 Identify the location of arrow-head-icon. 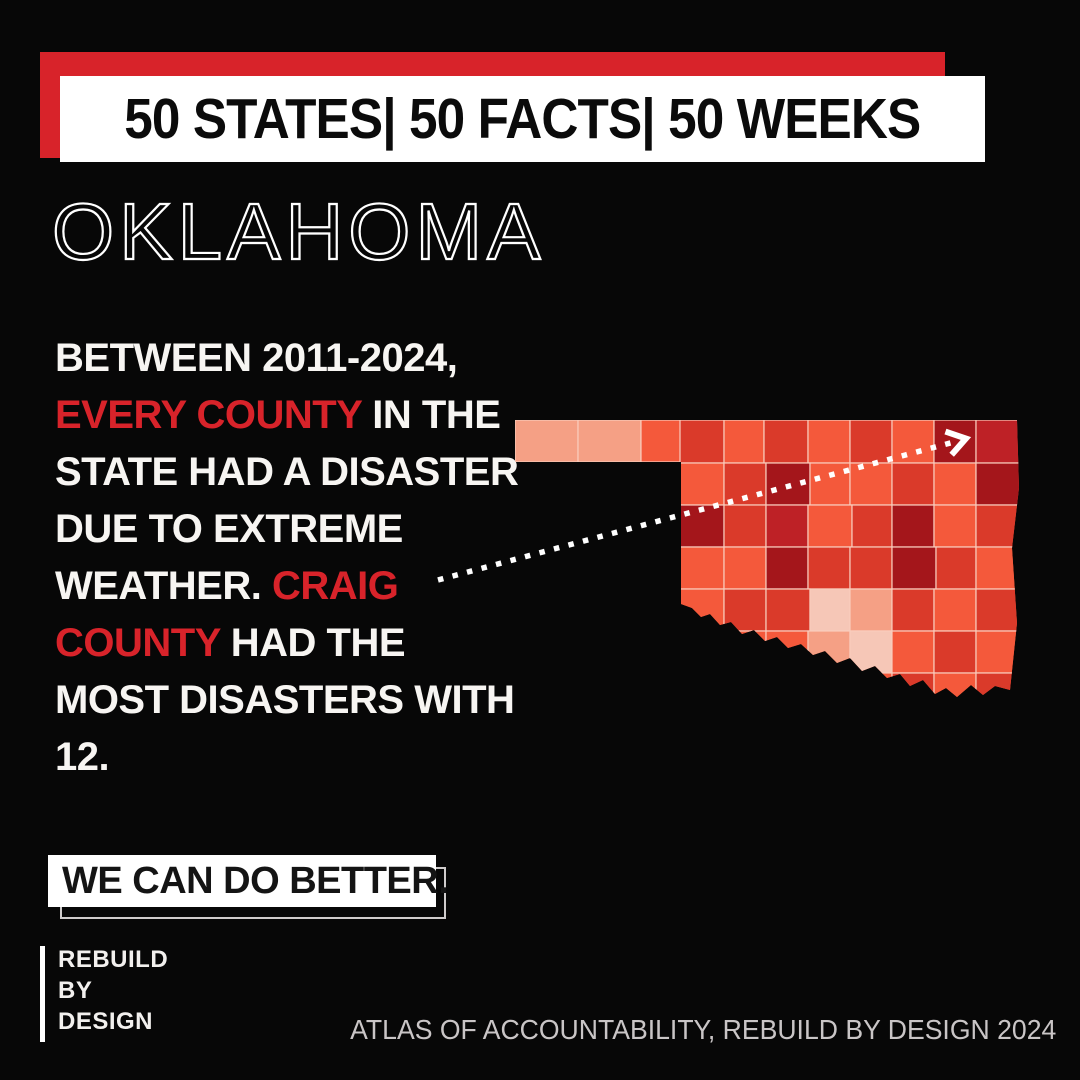
(958, 442).